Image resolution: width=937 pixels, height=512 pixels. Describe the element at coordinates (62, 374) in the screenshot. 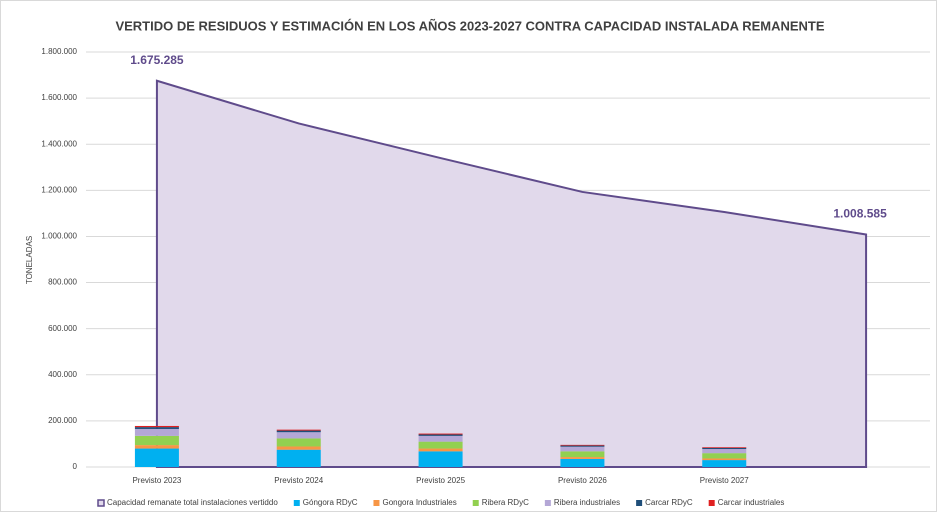

I see `y-tick-label: 400.000` at that location.